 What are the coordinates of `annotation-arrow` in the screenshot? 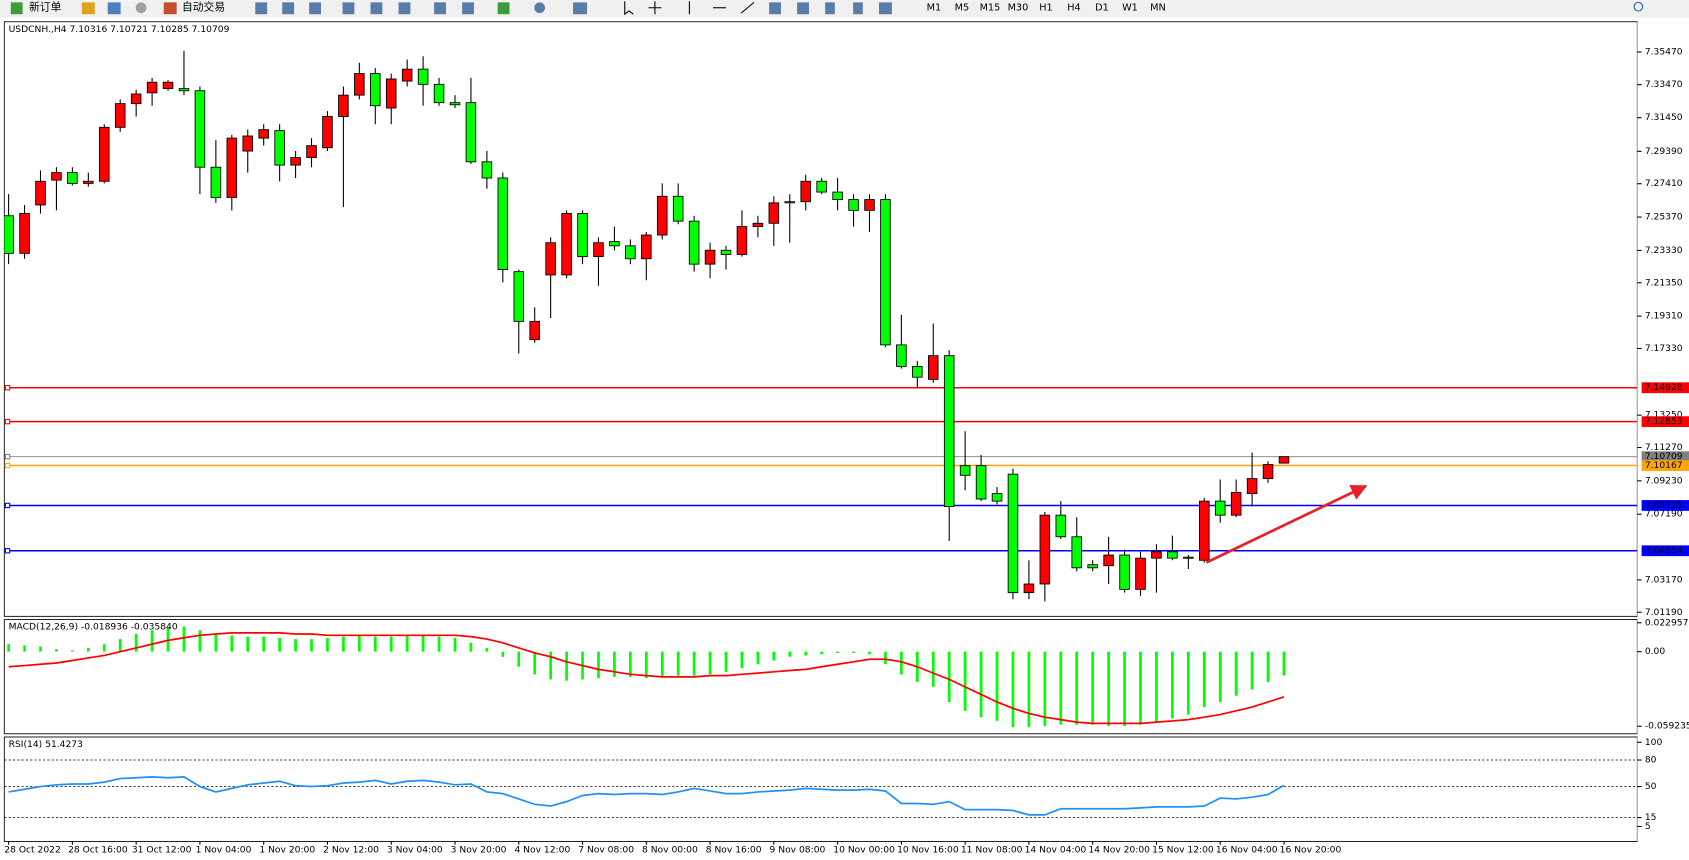 It's located at (1286, 524).